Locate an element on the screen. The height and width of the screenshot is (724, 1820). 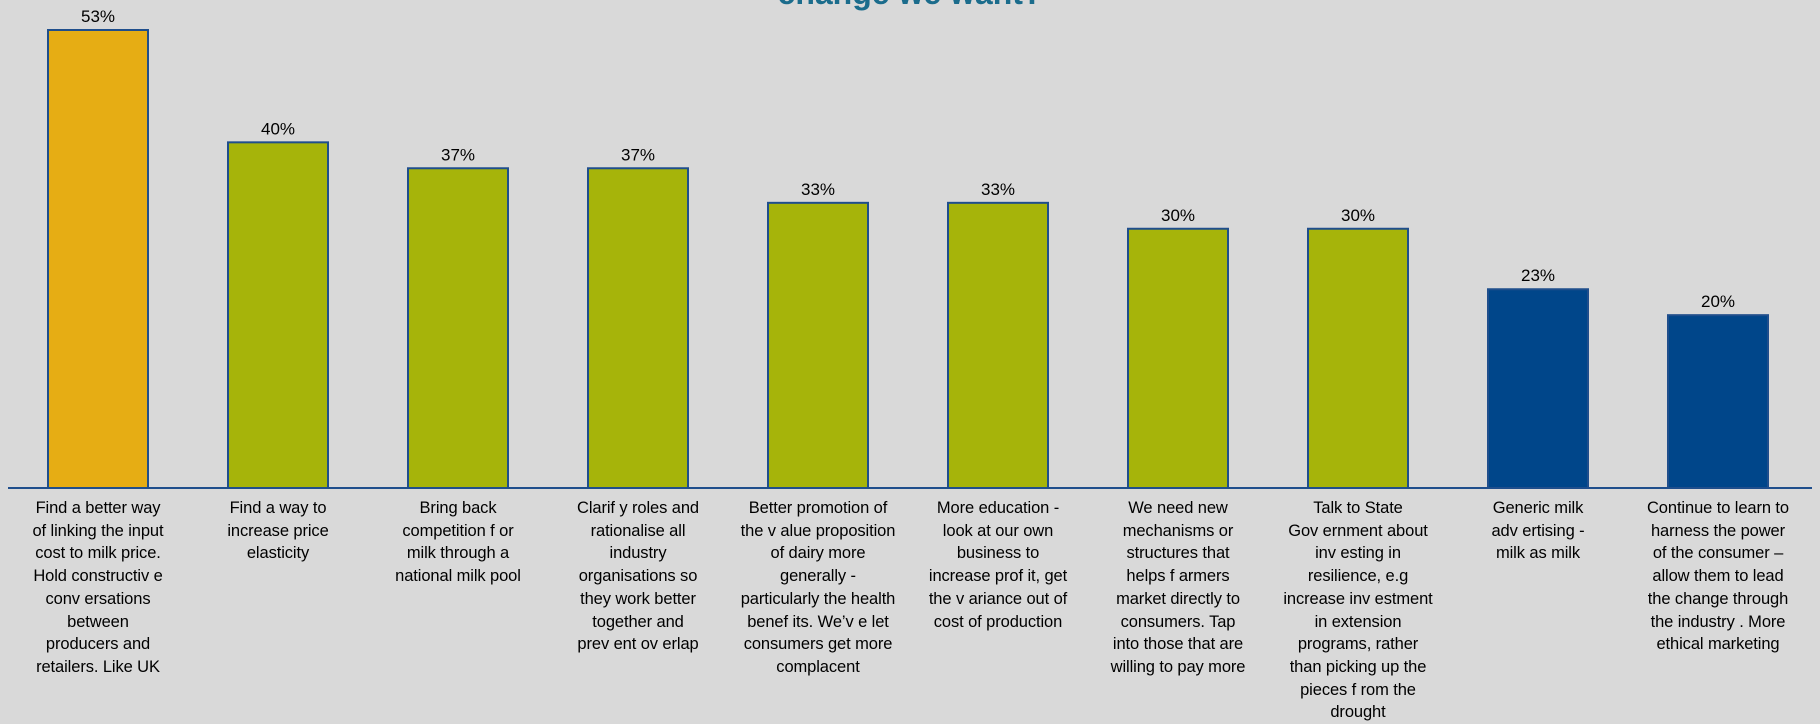
category-label-line: organisations so is located at coordinates (638, 576).